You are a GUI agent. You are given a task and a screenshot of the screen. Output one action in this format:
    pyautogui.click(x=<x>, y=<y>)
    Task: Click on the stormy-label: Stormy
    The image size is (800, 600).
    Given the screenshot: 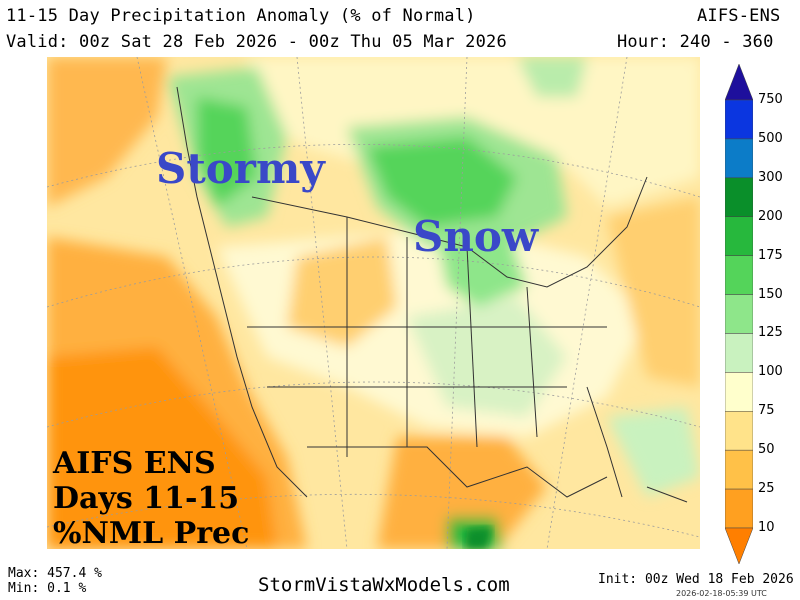 What is the action you would take?
    pyautogui.click(x=240, y=168)
    